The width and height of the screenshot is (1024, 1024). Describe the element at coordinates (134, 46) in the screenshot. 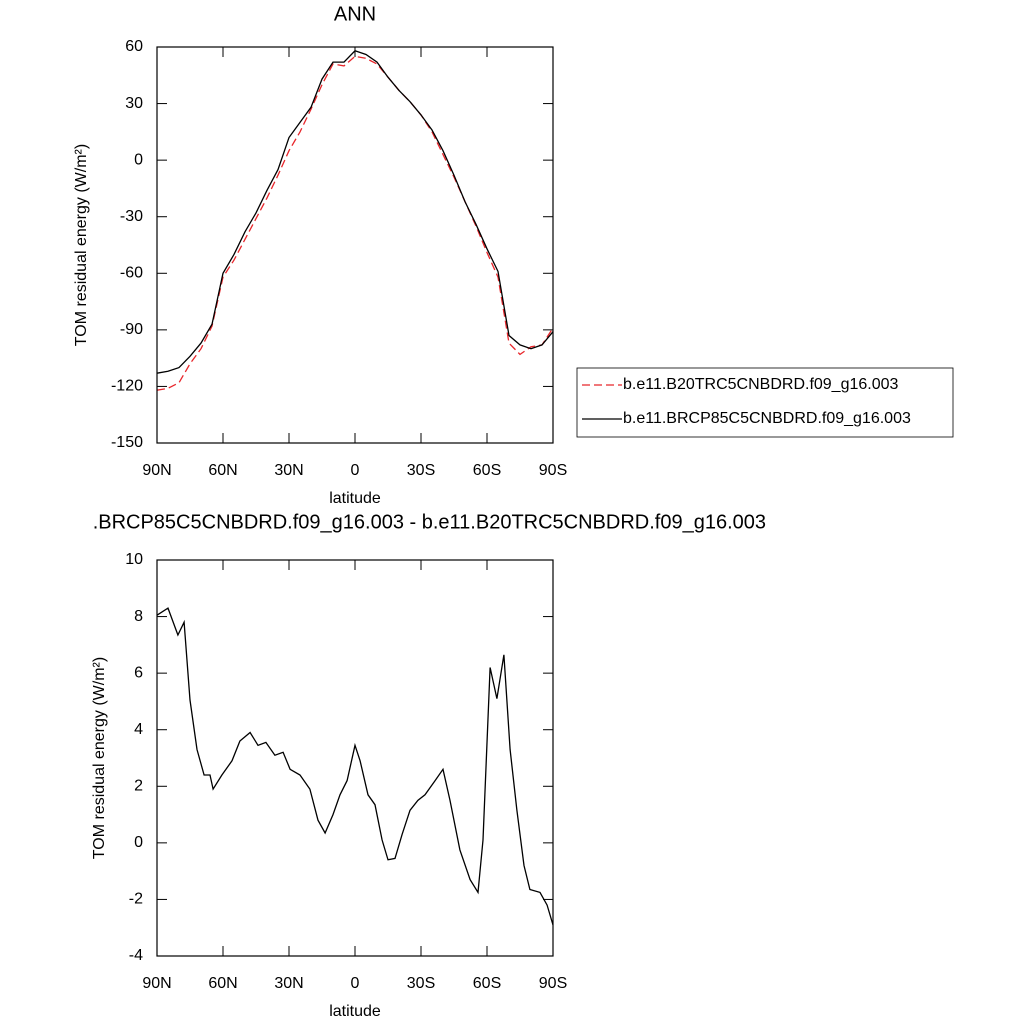

I see `y-tick-label: 60` at that location.